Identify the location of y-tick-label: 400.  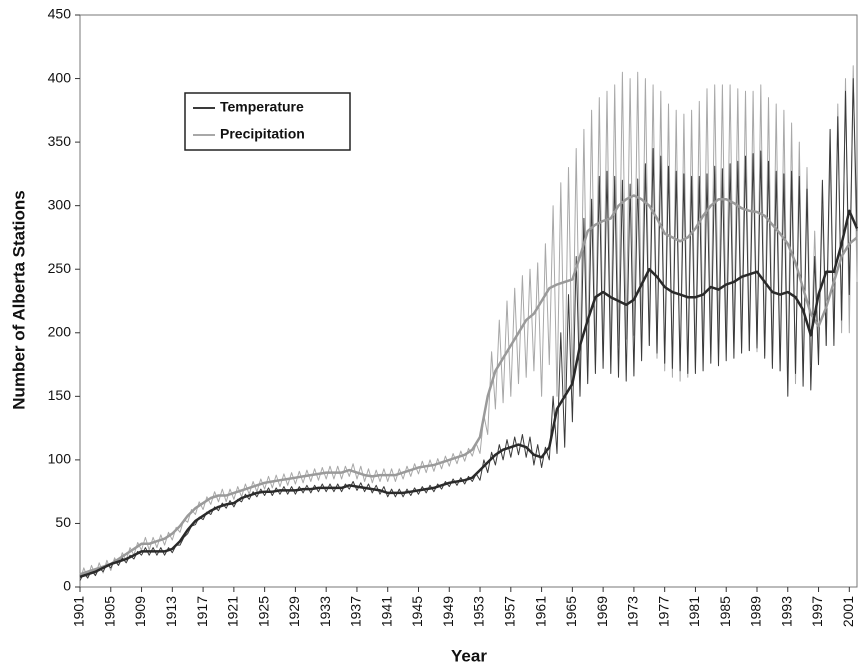
(60, 77).